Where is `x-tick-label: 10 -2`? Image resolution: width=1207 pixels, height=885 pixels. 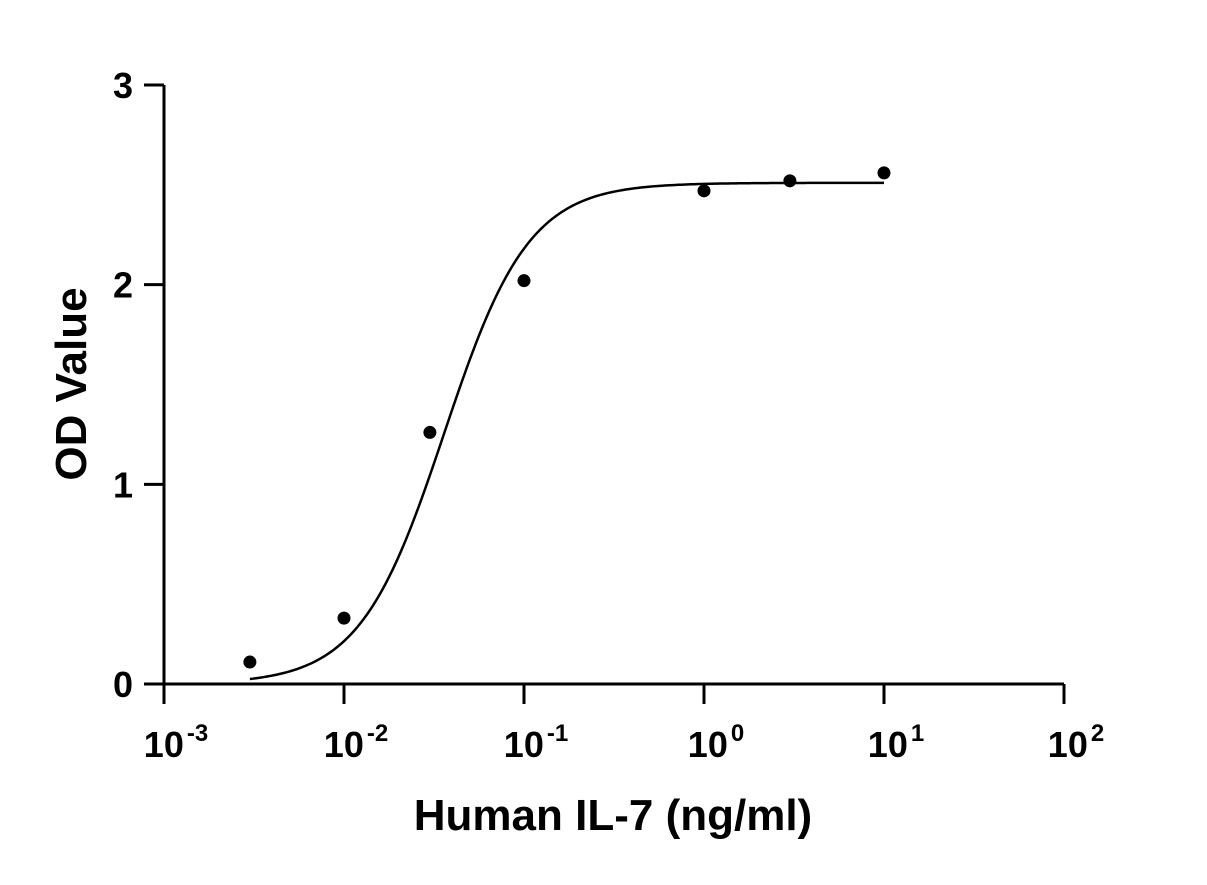 x-tick-label: 10 -2 is located at coordinates (356, 742).